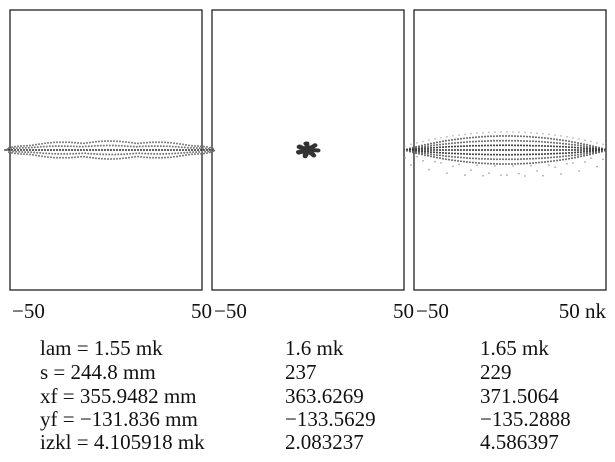 The width and height of the screenshot is (615, 462). What do you see at coordinates (330, 419) in the screenshot?
I see `parameter-text: −133.5629` at bounding box center [330, 419].